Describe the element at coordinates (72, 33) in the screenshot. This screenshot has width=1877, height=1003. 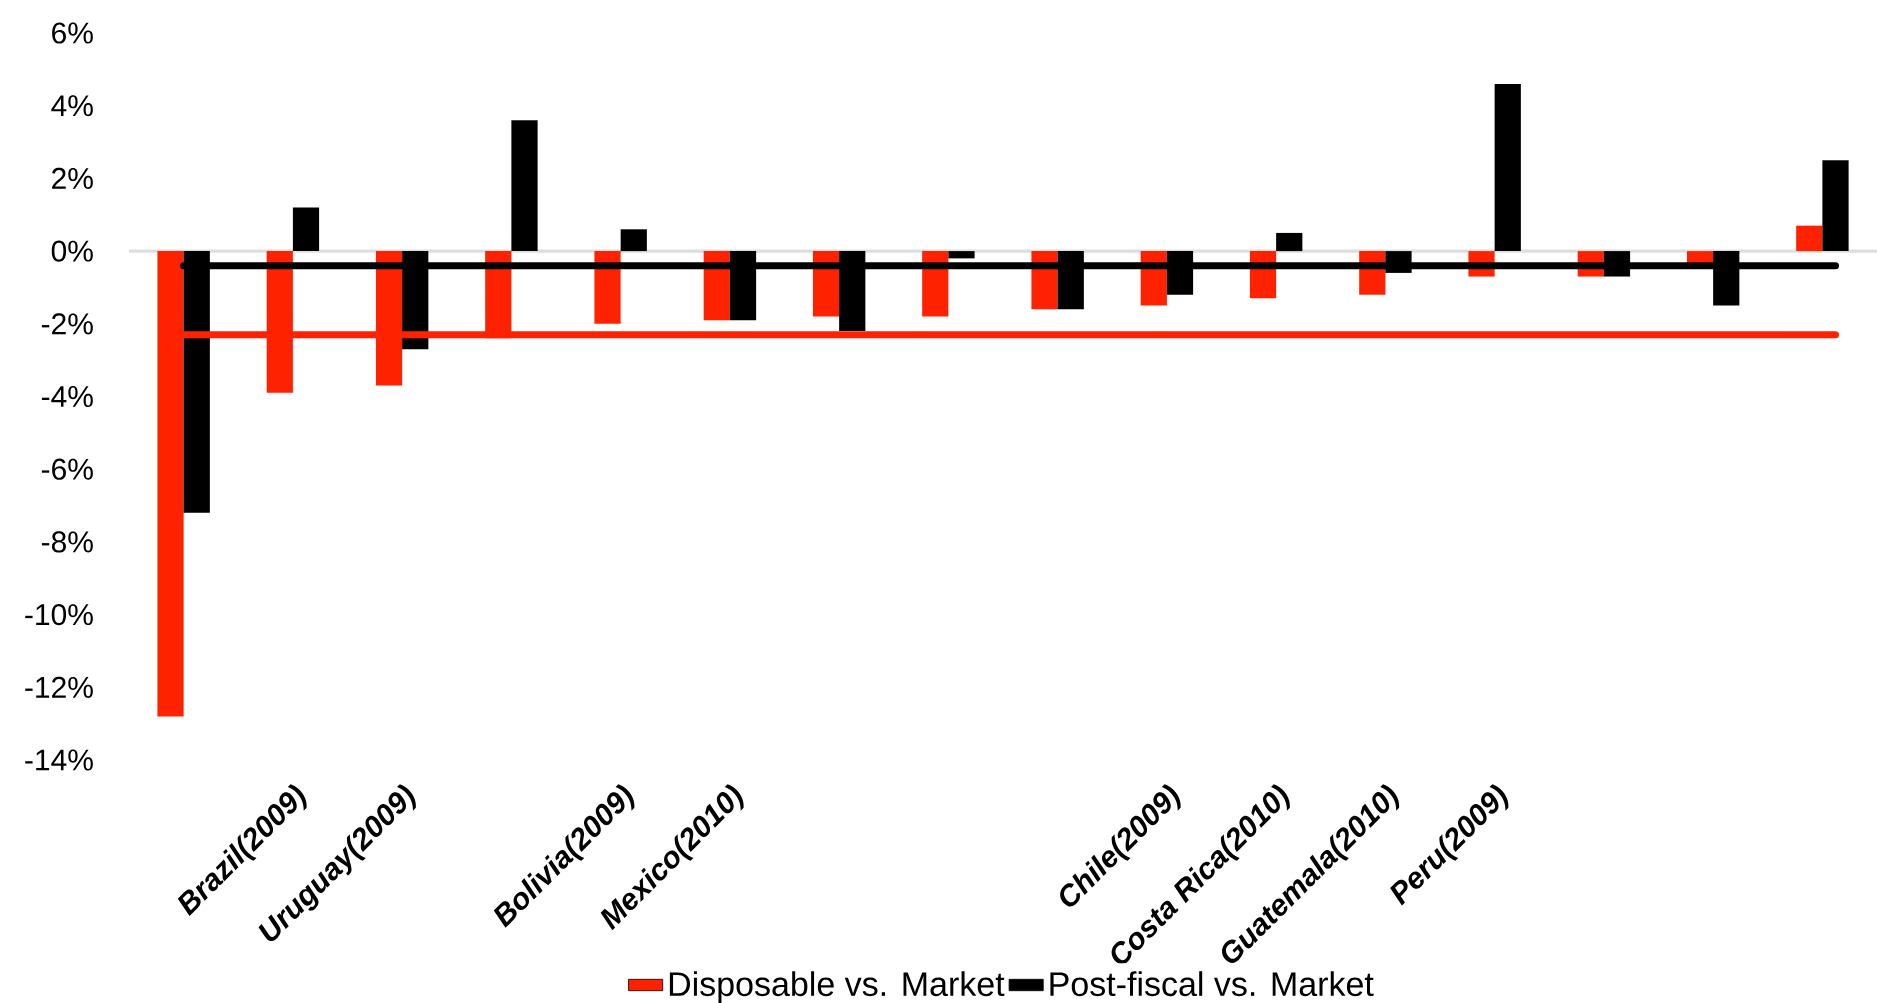
I see `y-tick-label: 6%` at that location.